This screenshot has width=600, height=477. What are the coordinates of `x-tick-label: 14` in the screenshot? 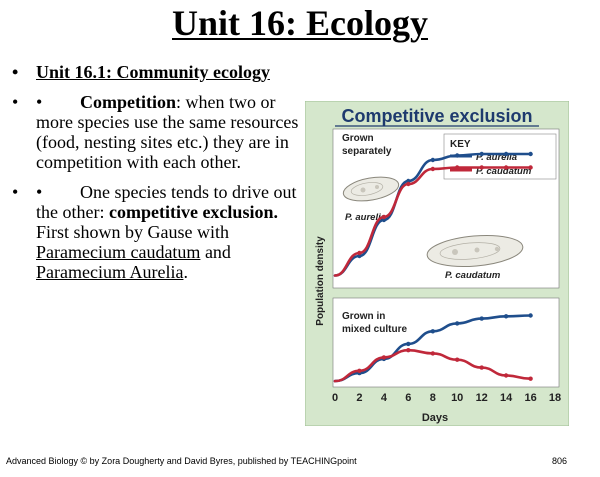 It's located at (506, 398).